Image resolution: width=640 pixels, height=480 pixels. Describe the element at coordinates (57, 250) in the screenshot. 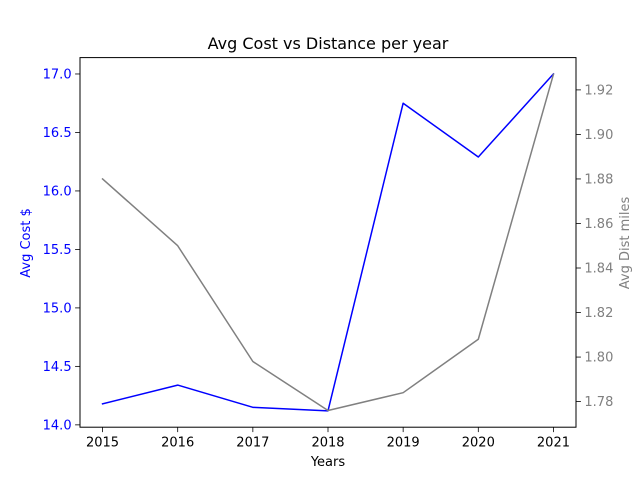

I see `y-left-tick-label: 15.5` at that location.